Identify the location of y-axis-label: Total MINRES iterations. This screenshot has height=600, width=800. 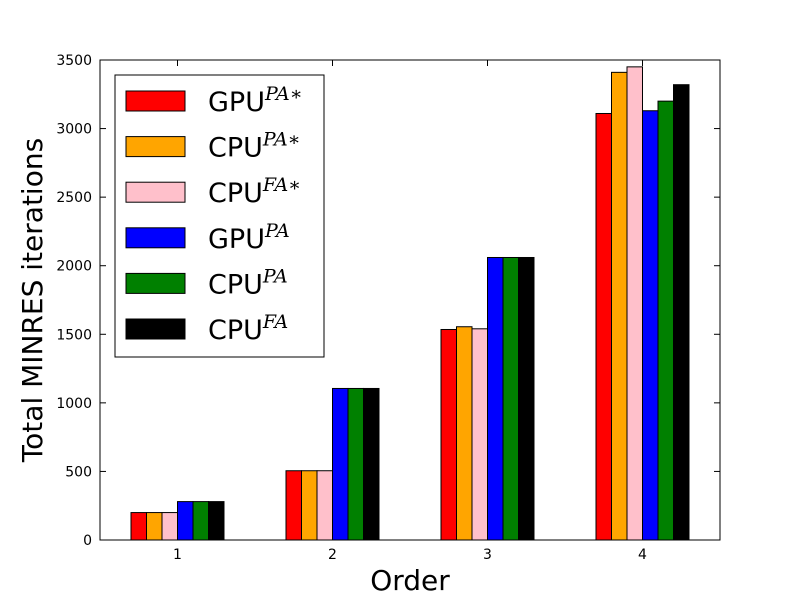
(32, 300).